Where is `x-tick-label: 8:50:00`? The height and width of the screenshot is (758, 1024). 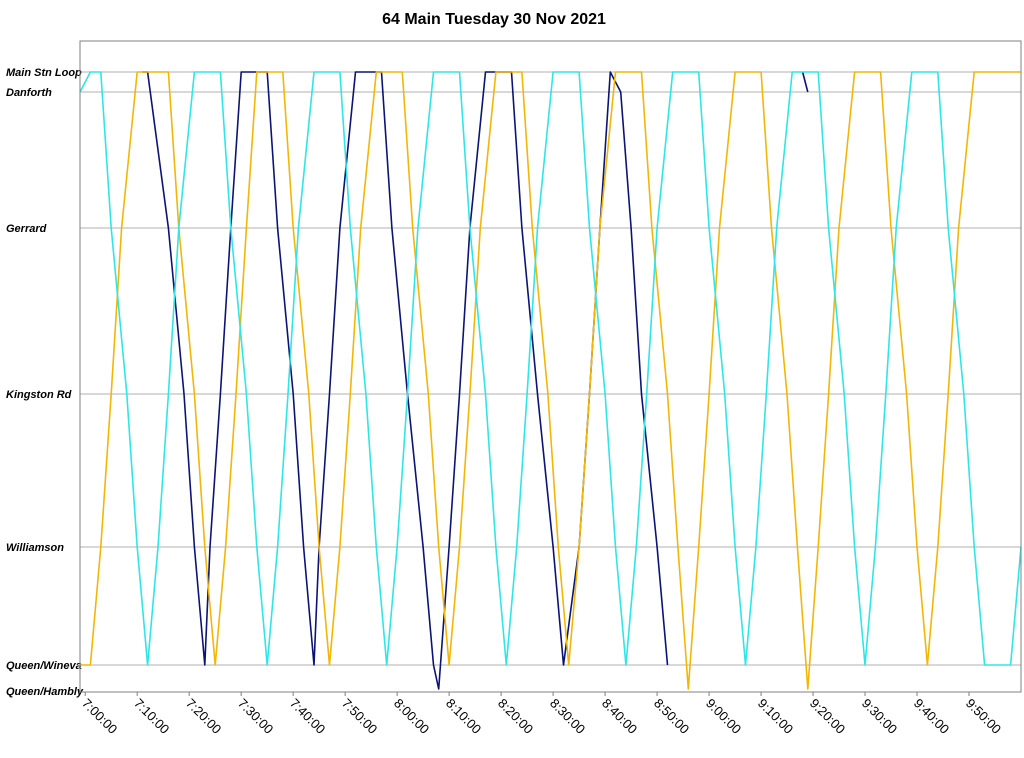
x-tick-label: 8:50:00 is located at coordinates (671, 716).